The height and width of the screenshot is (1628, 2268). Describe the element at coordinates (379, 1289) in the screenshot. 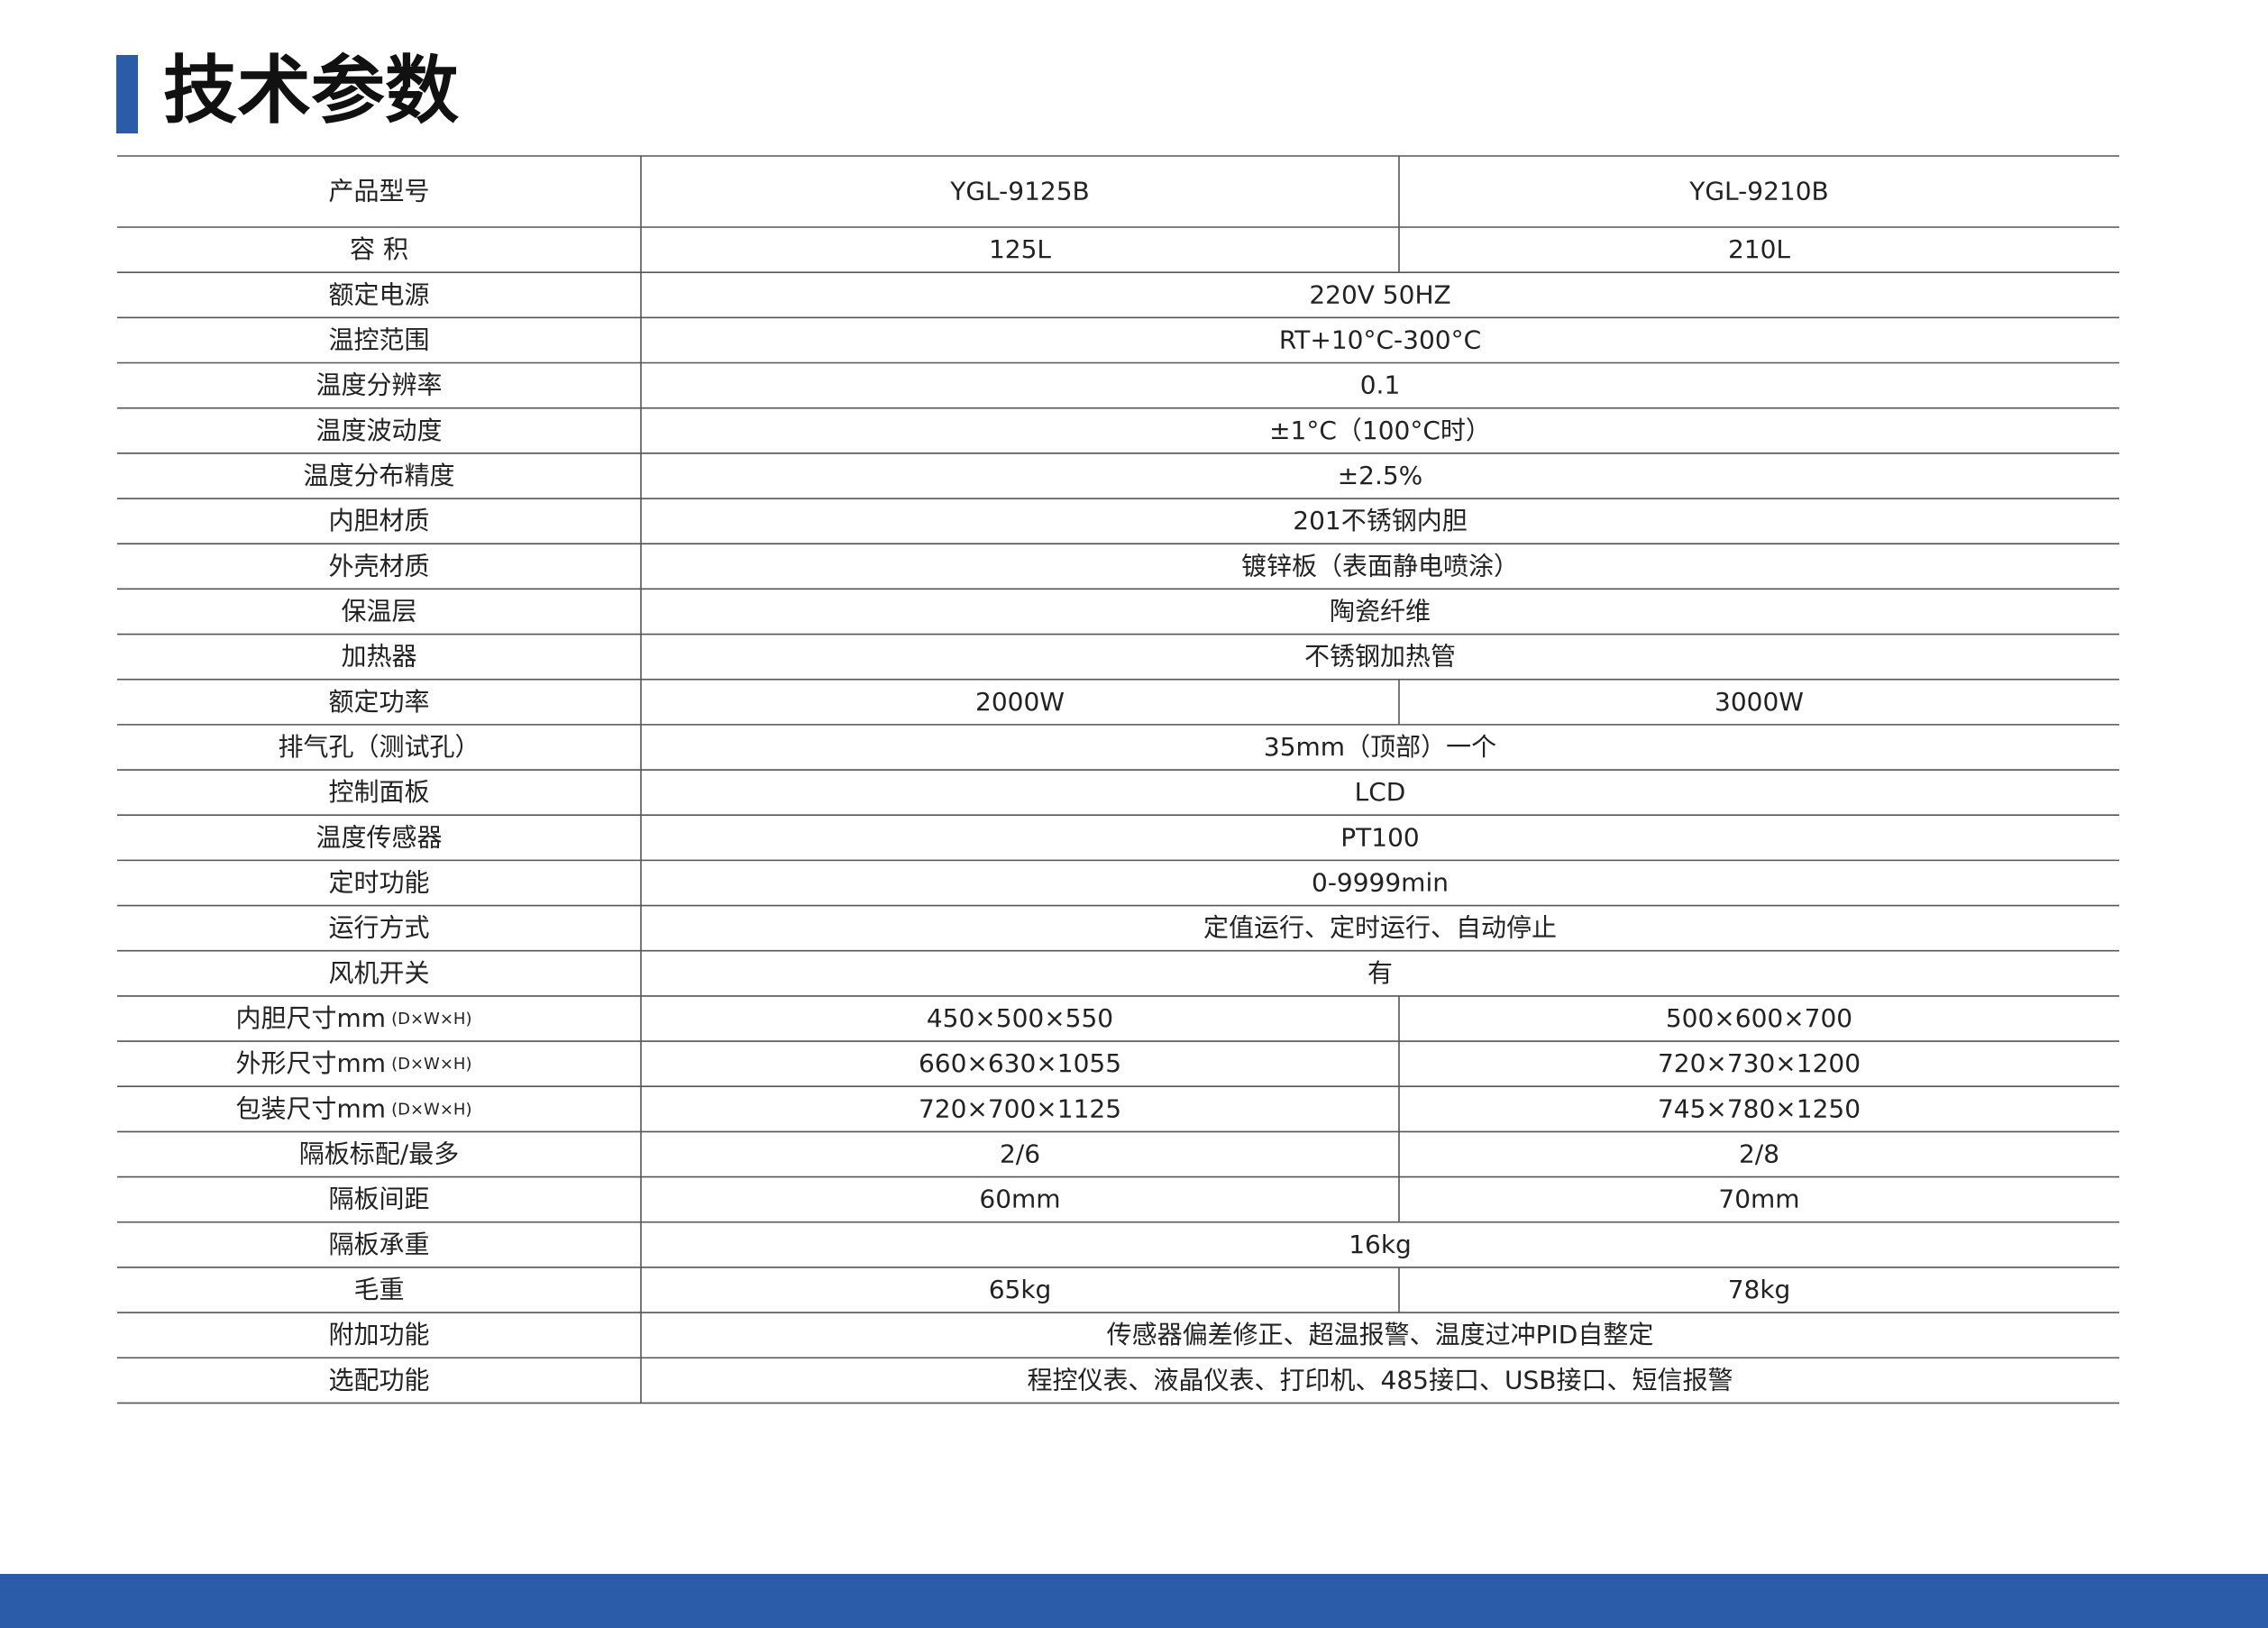

I see `row-label: 毛重` at that location.